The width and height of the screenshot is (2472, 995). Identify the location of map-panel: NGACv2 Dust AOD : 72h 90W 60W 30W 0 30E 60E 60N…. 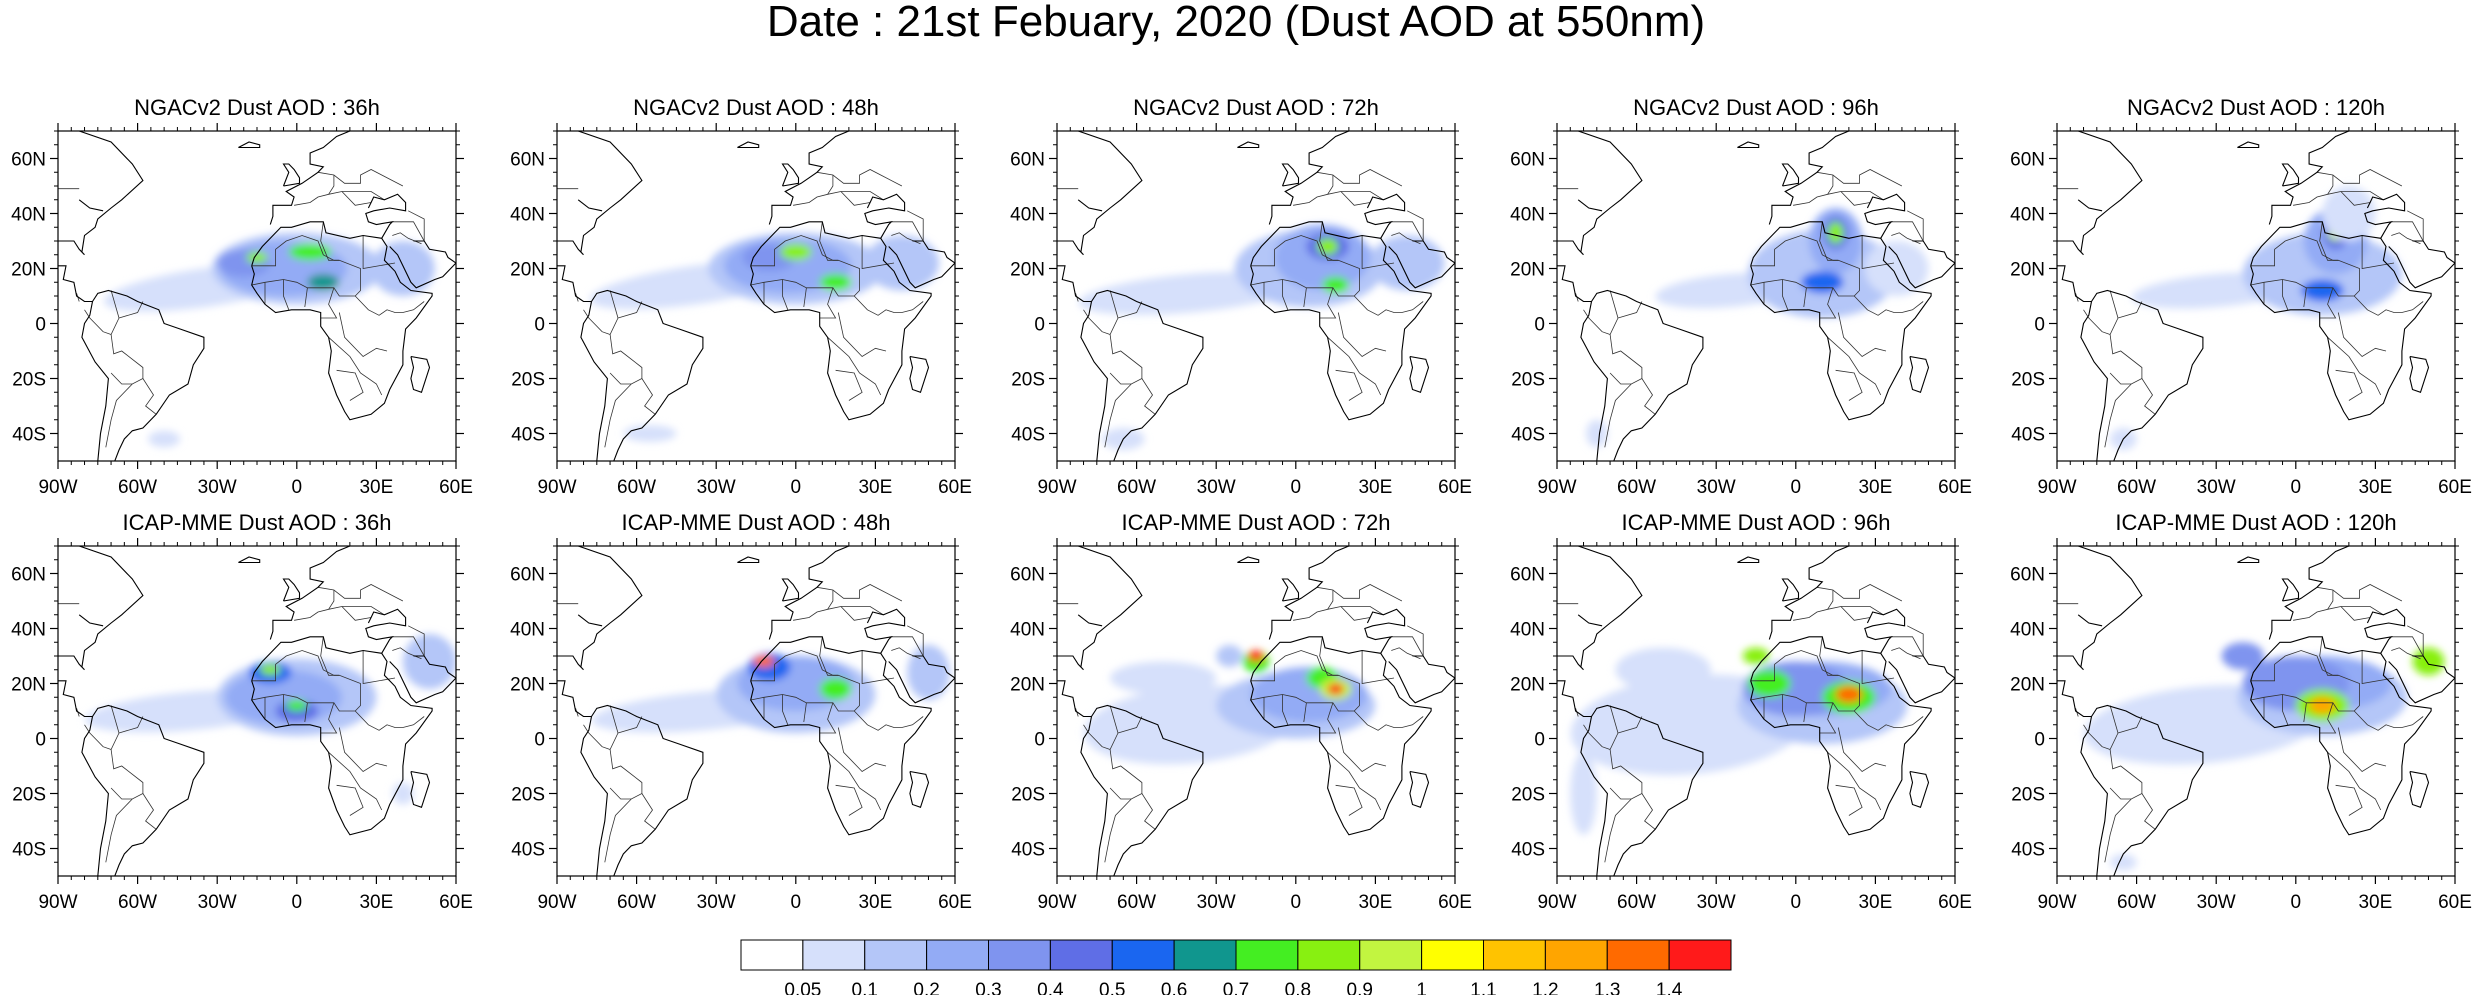
(1239, 294).